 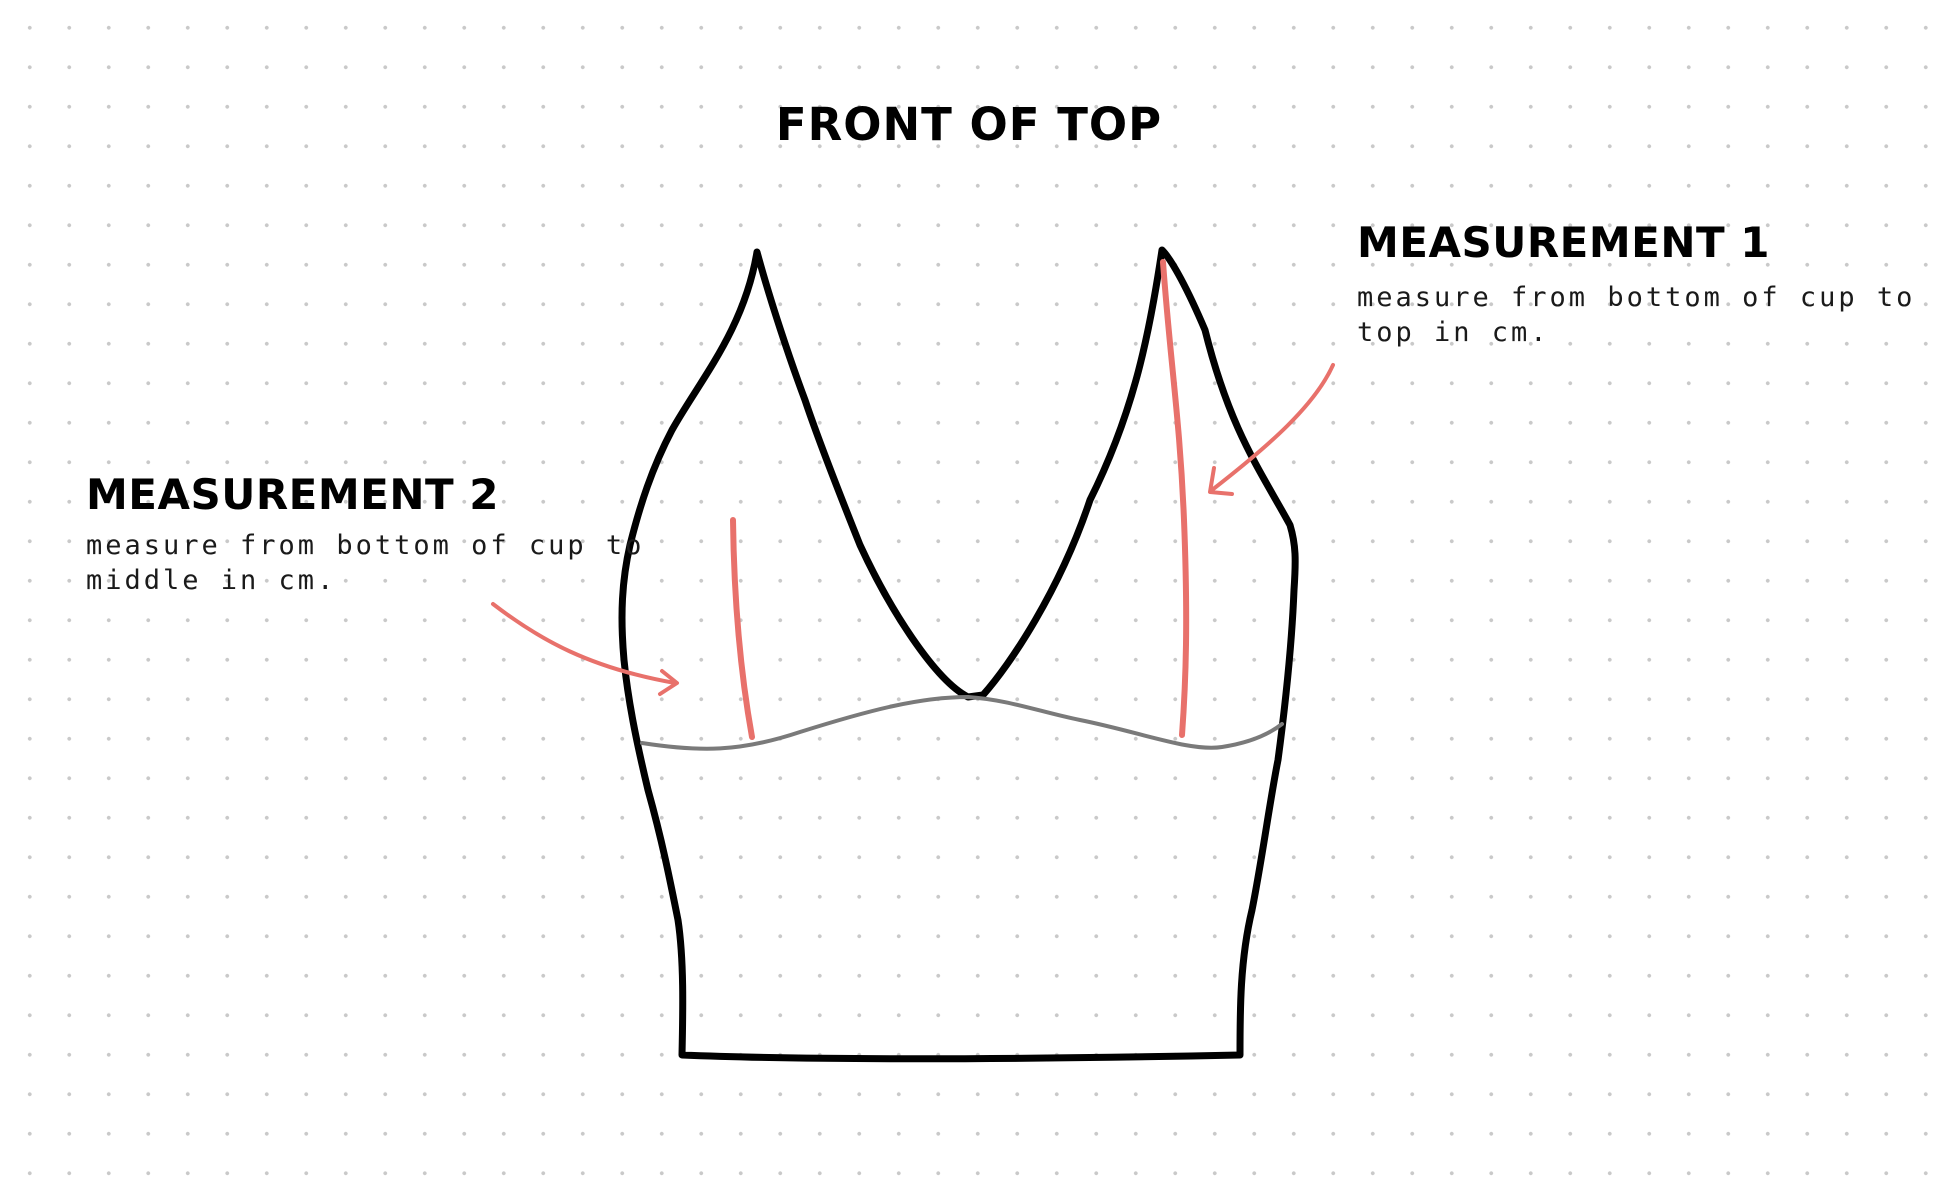 What do you see at coordinates (969, 124) in the screenshot?
I see `diagram-title: FRONT OF TOP` at bounding box center [969, 124].